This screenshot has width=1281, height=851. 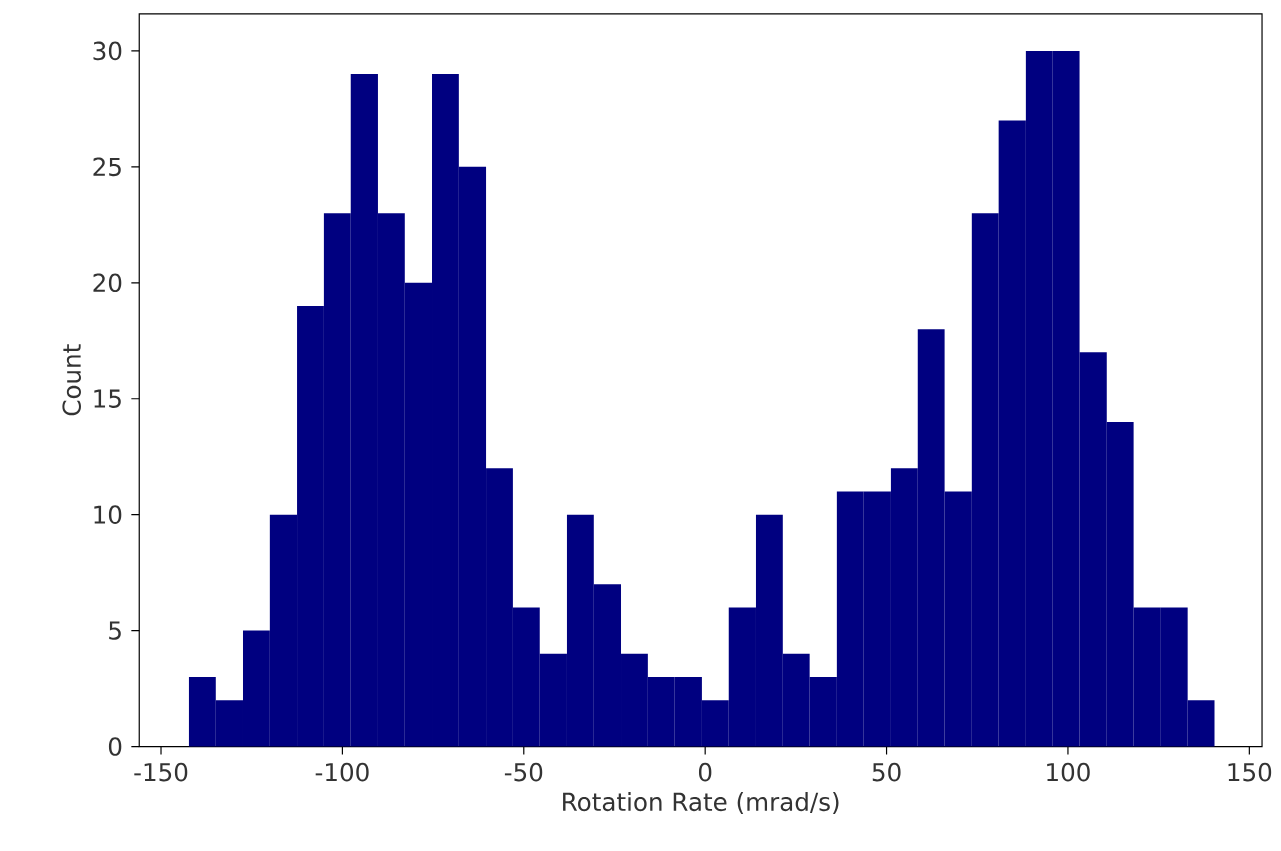 I want to click on y-axis-title: Count, so click(x=71, y=380).